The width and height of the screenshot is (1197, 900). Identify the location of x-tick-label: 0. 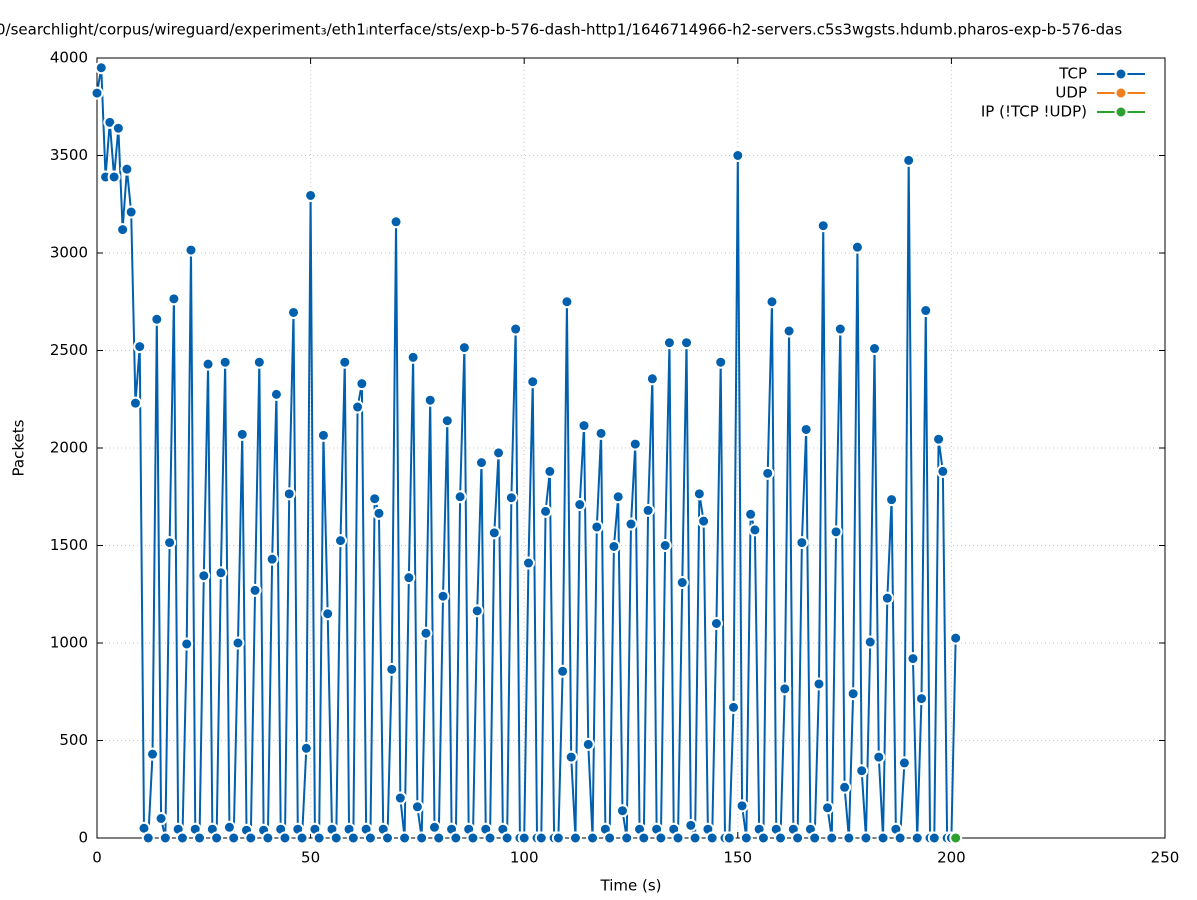
(97, 858).